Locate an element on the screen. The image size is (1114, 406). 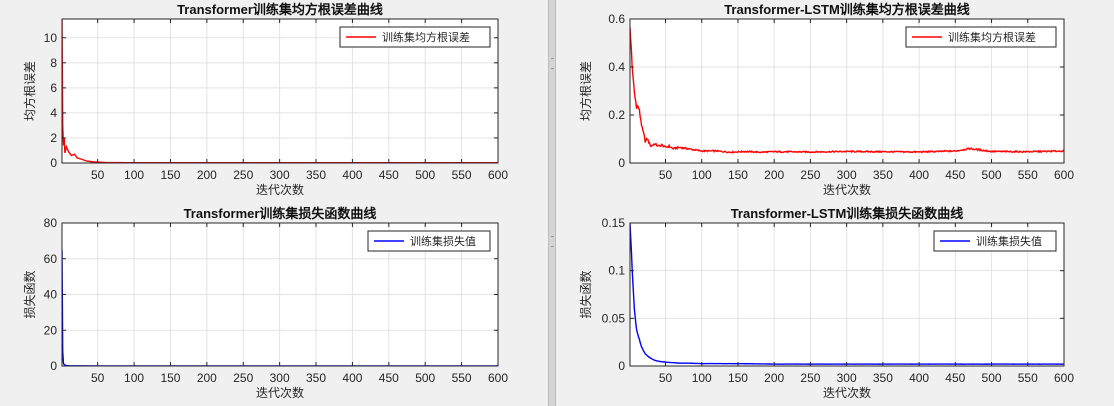
chart-title: Transformer-LSTM训练集均方根误差曲线 is located at coordinates (847, 9).